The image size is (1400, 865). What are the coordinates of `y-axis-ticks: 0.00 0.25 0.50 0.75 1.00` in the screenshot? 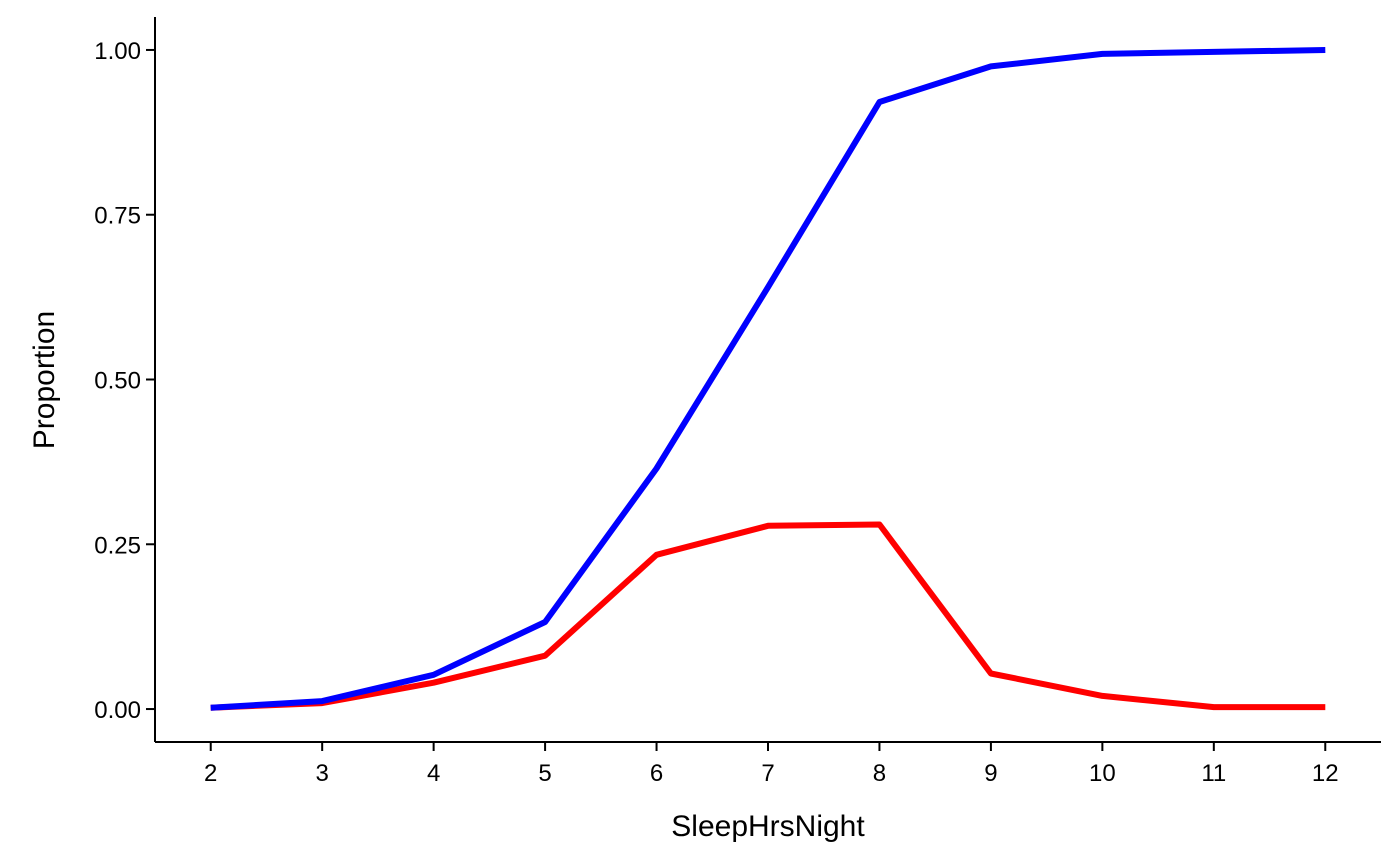 It's located at (124, 381).